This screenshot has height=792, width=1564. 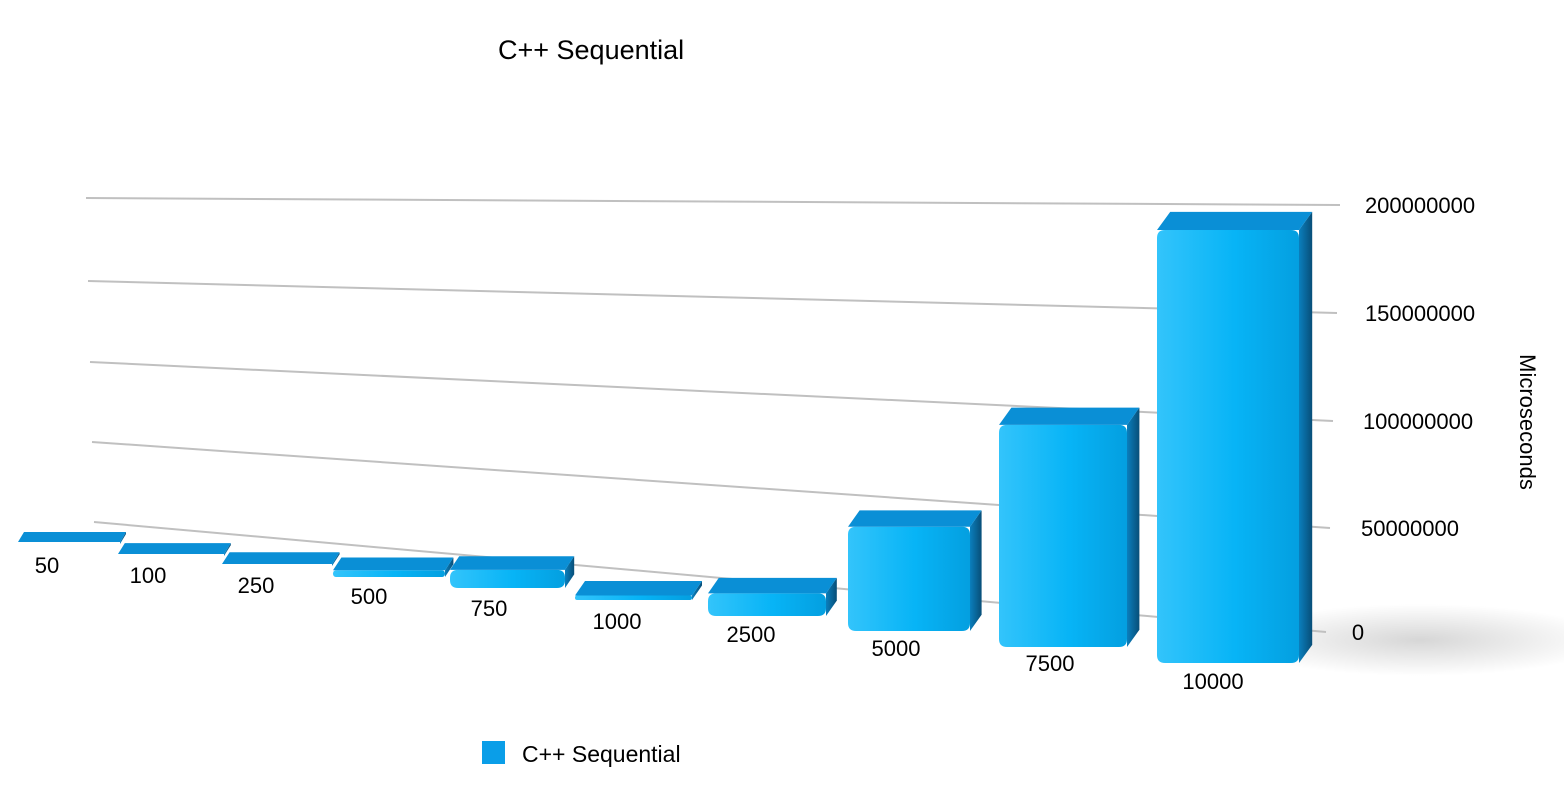 What do you see at coordinates (1420, 205) in the screenshot?
I see `y-tick-label: 200000000` at bounding box center [1420, 205].